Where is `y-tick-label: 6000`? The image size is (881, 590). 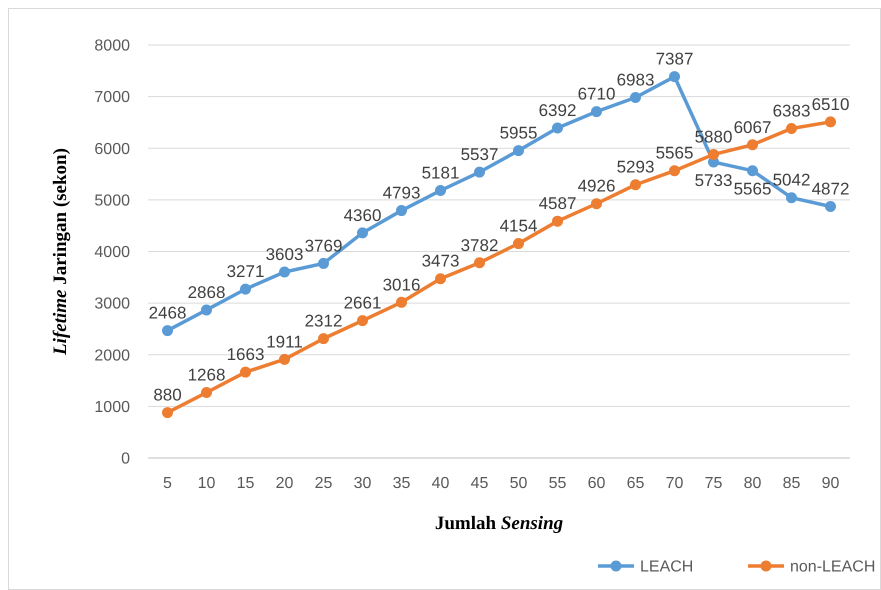
y-tick-label: 6000 is located at coordinates (112, 149).